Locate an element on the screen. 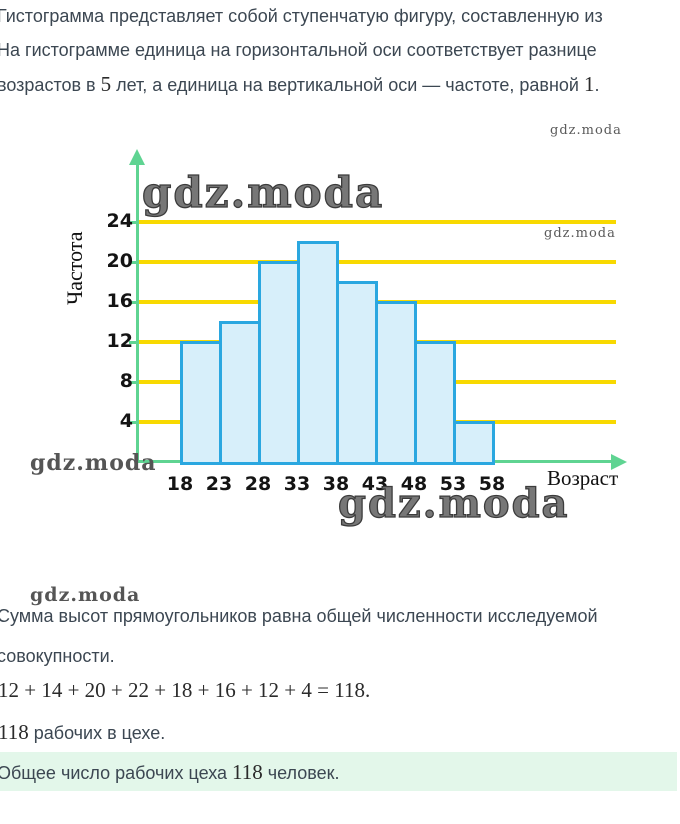 The height and width of the screenshot is (824, 680). x-tick-label: 43 is located at coordinates (375, 484).